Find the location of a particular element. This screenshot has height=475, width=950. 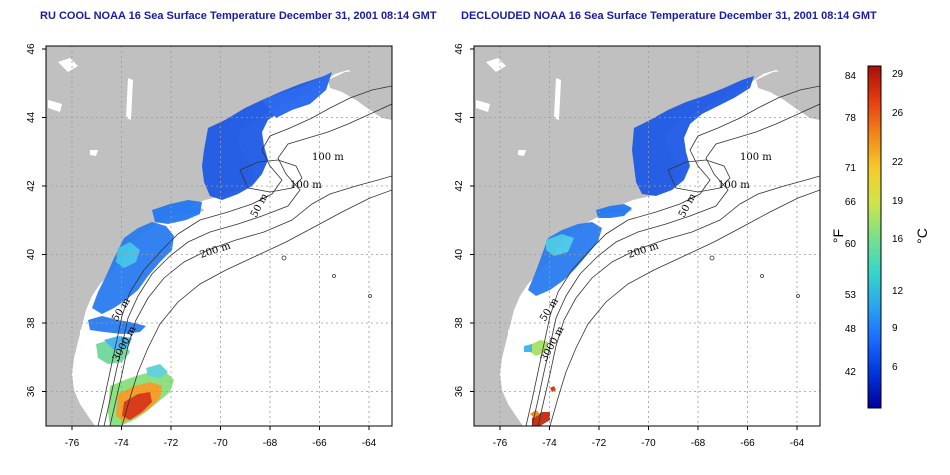

left-lon-tick-labels: -76 -74 -72 -70 -68 -66 -64 is located at coordinates (221, 443).